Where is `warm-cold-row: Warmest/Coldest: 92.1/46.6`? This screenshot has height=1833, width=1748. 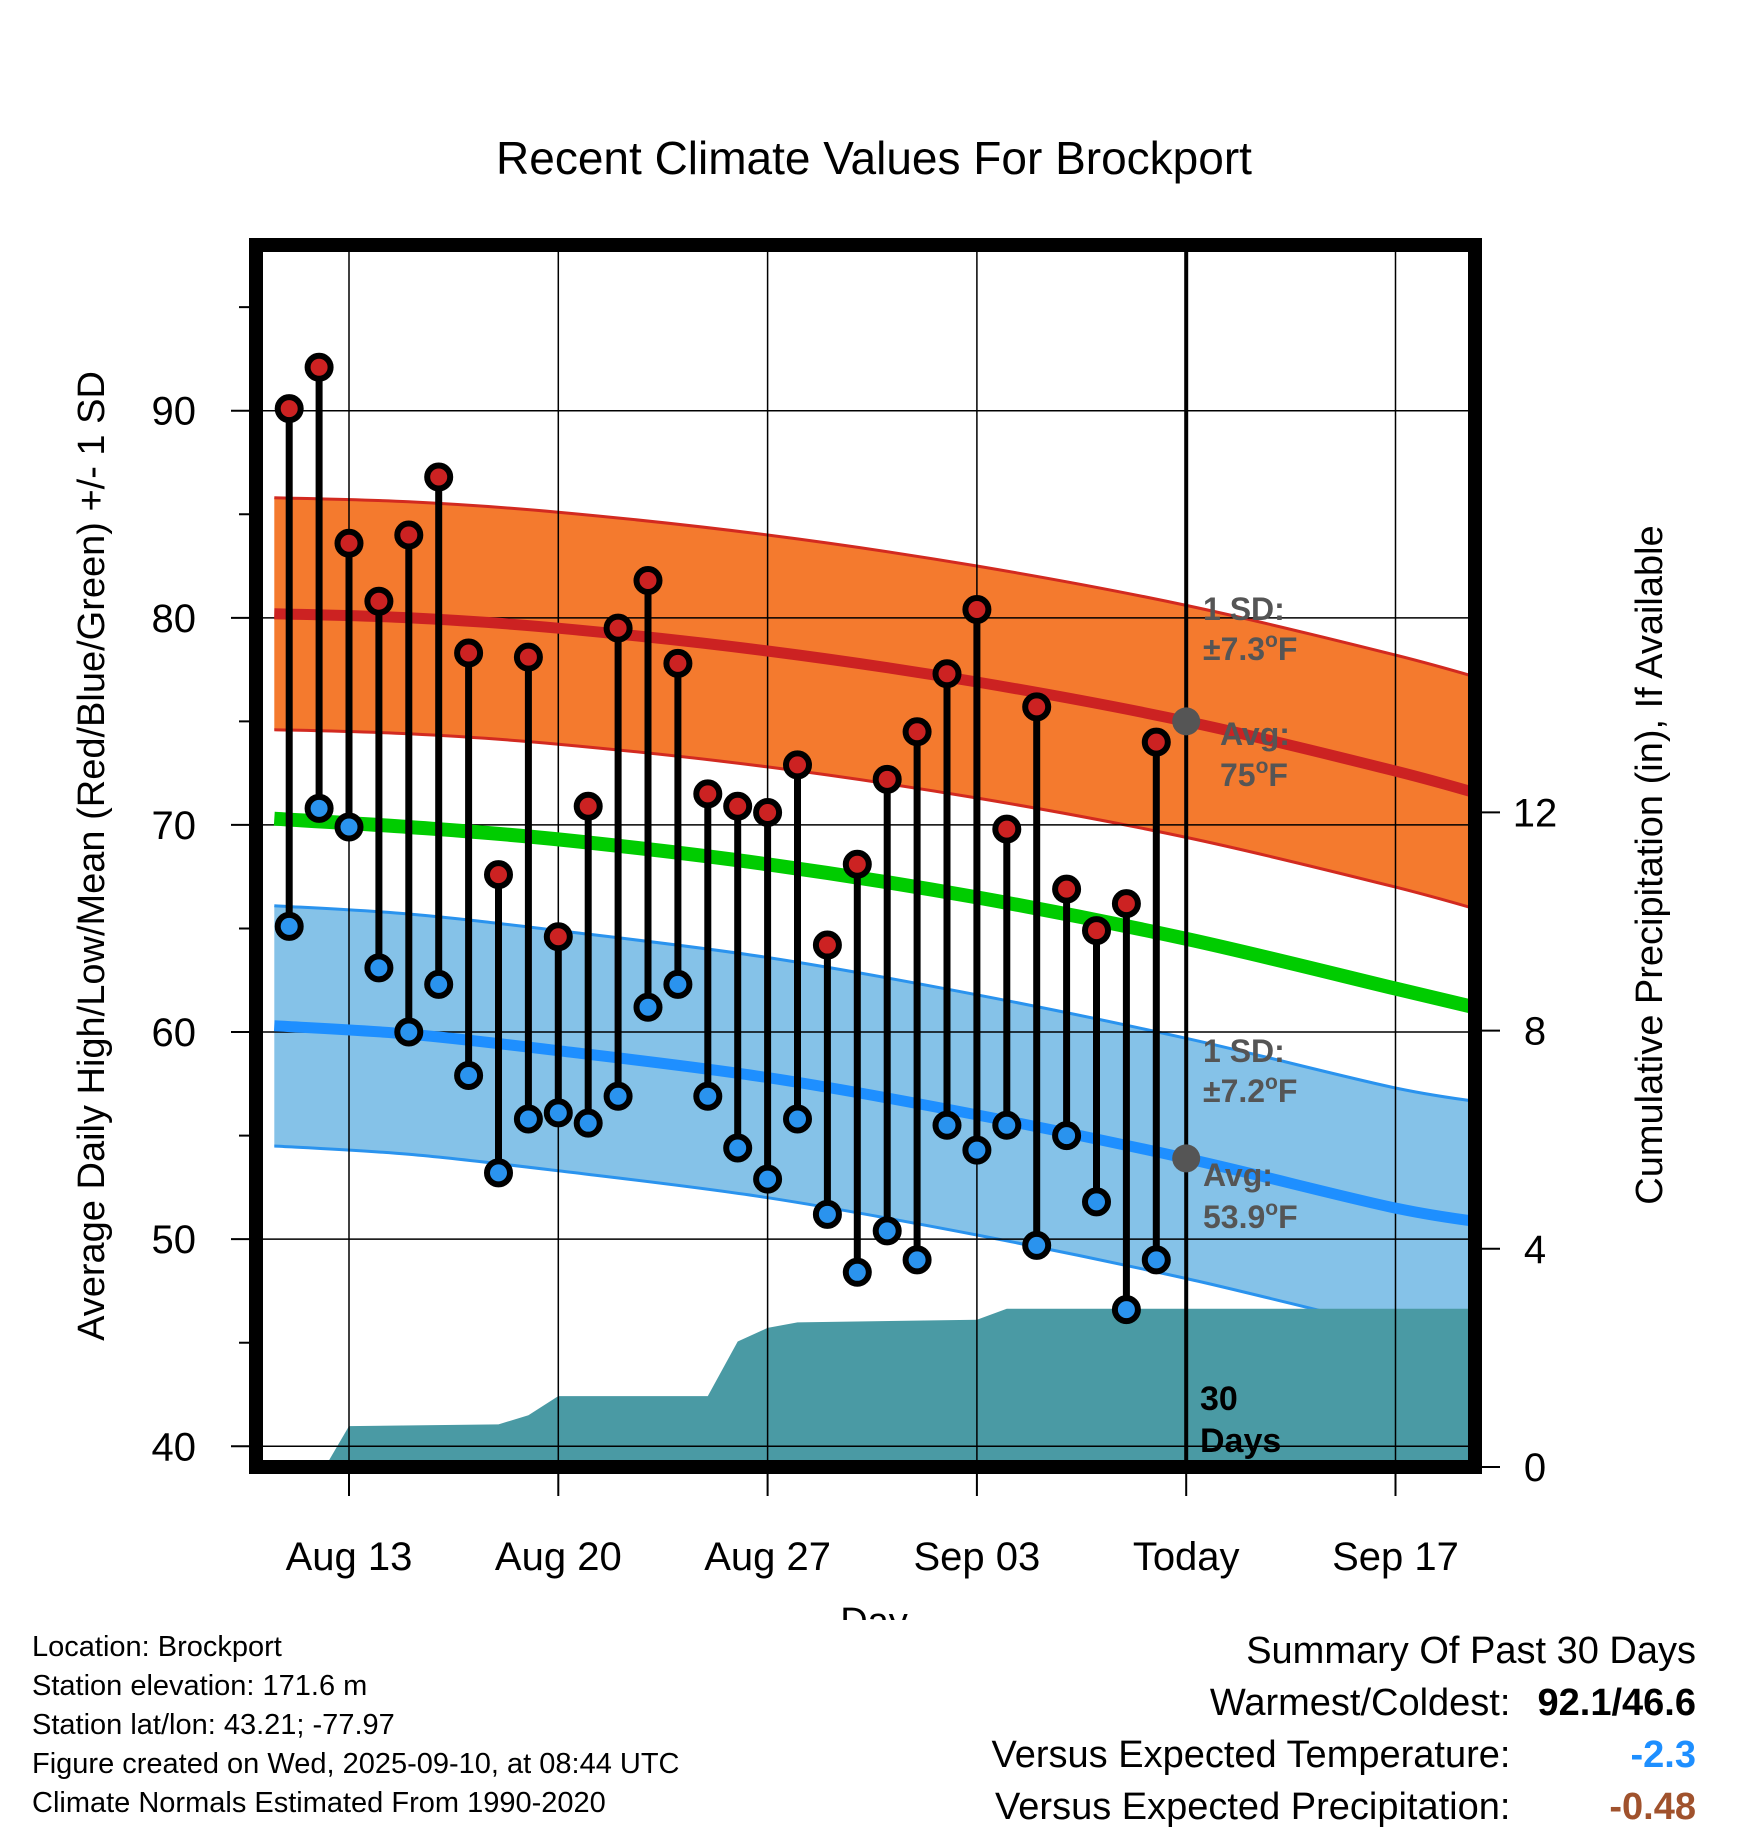
warm-cold-row: Warmest/Coldest: 92.1/46.6 is located at coordinates (1344, 1703).